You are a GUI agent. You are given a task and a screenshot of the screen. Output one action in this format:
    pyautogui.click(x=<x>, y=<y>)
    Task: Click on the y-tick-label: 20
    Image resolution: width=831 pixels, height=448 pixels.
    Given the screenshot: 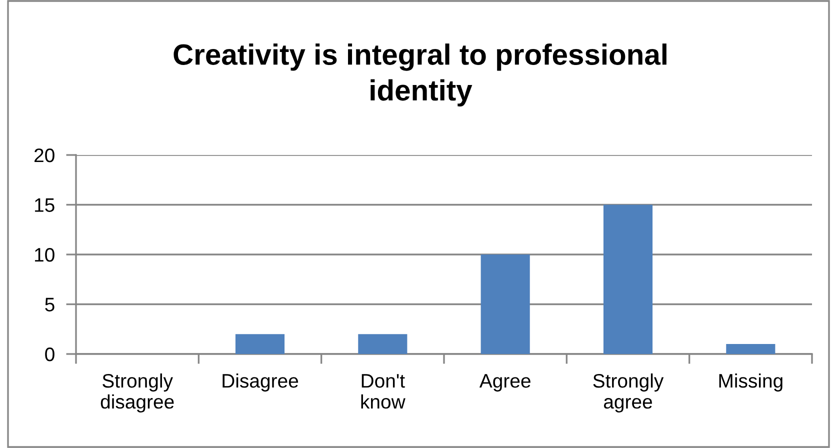 What is the action you would take?
    pyautogui.click(x=44, y=155)
    